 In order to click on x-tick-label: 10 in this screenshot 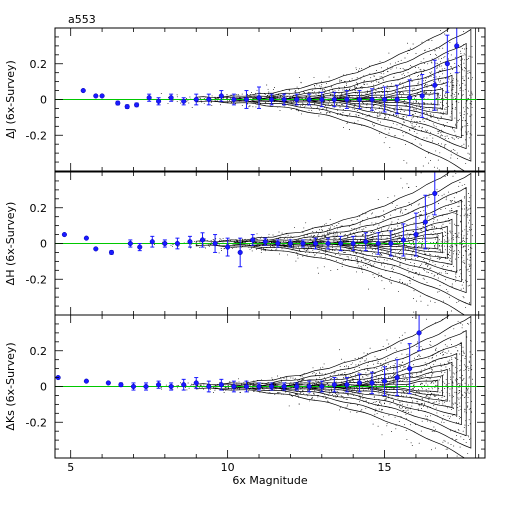, I will do `click(228, 467)`.